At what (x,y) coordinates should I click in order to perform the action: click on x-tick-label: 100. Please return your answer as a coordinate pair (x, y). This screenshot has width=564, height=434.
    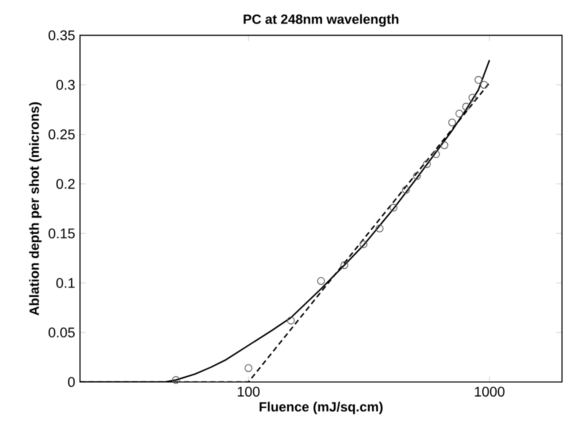
    Looking at the image, I should click on (249, 391).